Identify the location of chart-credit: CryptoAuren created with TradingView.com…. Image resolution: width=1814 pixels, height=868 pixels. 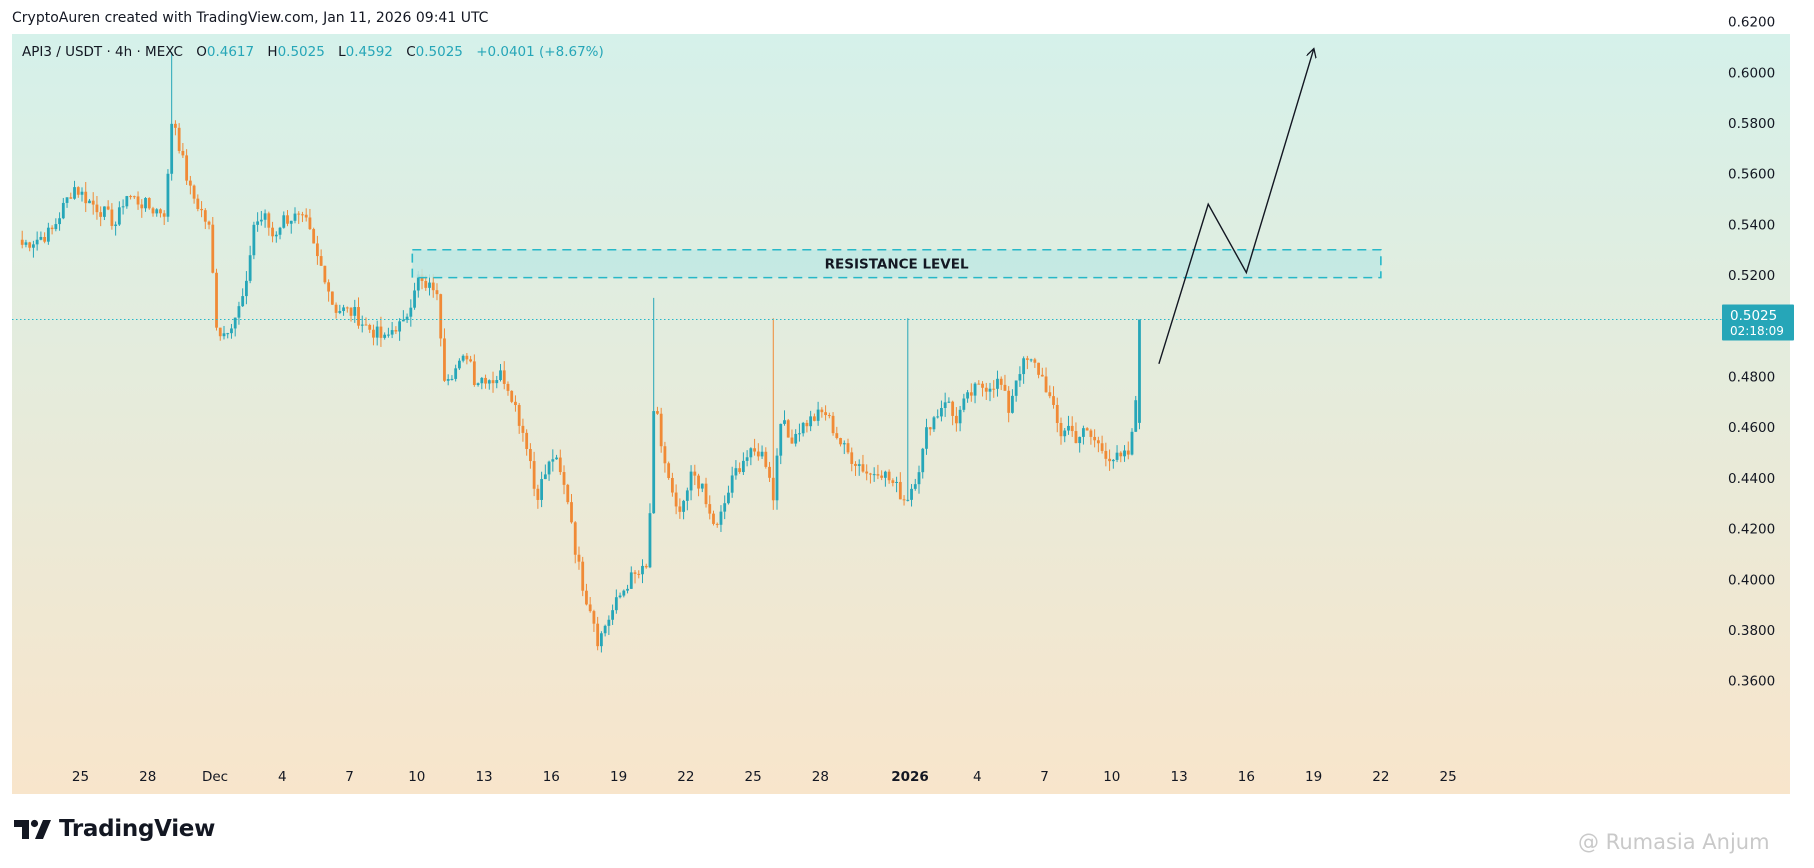
(250, 18).